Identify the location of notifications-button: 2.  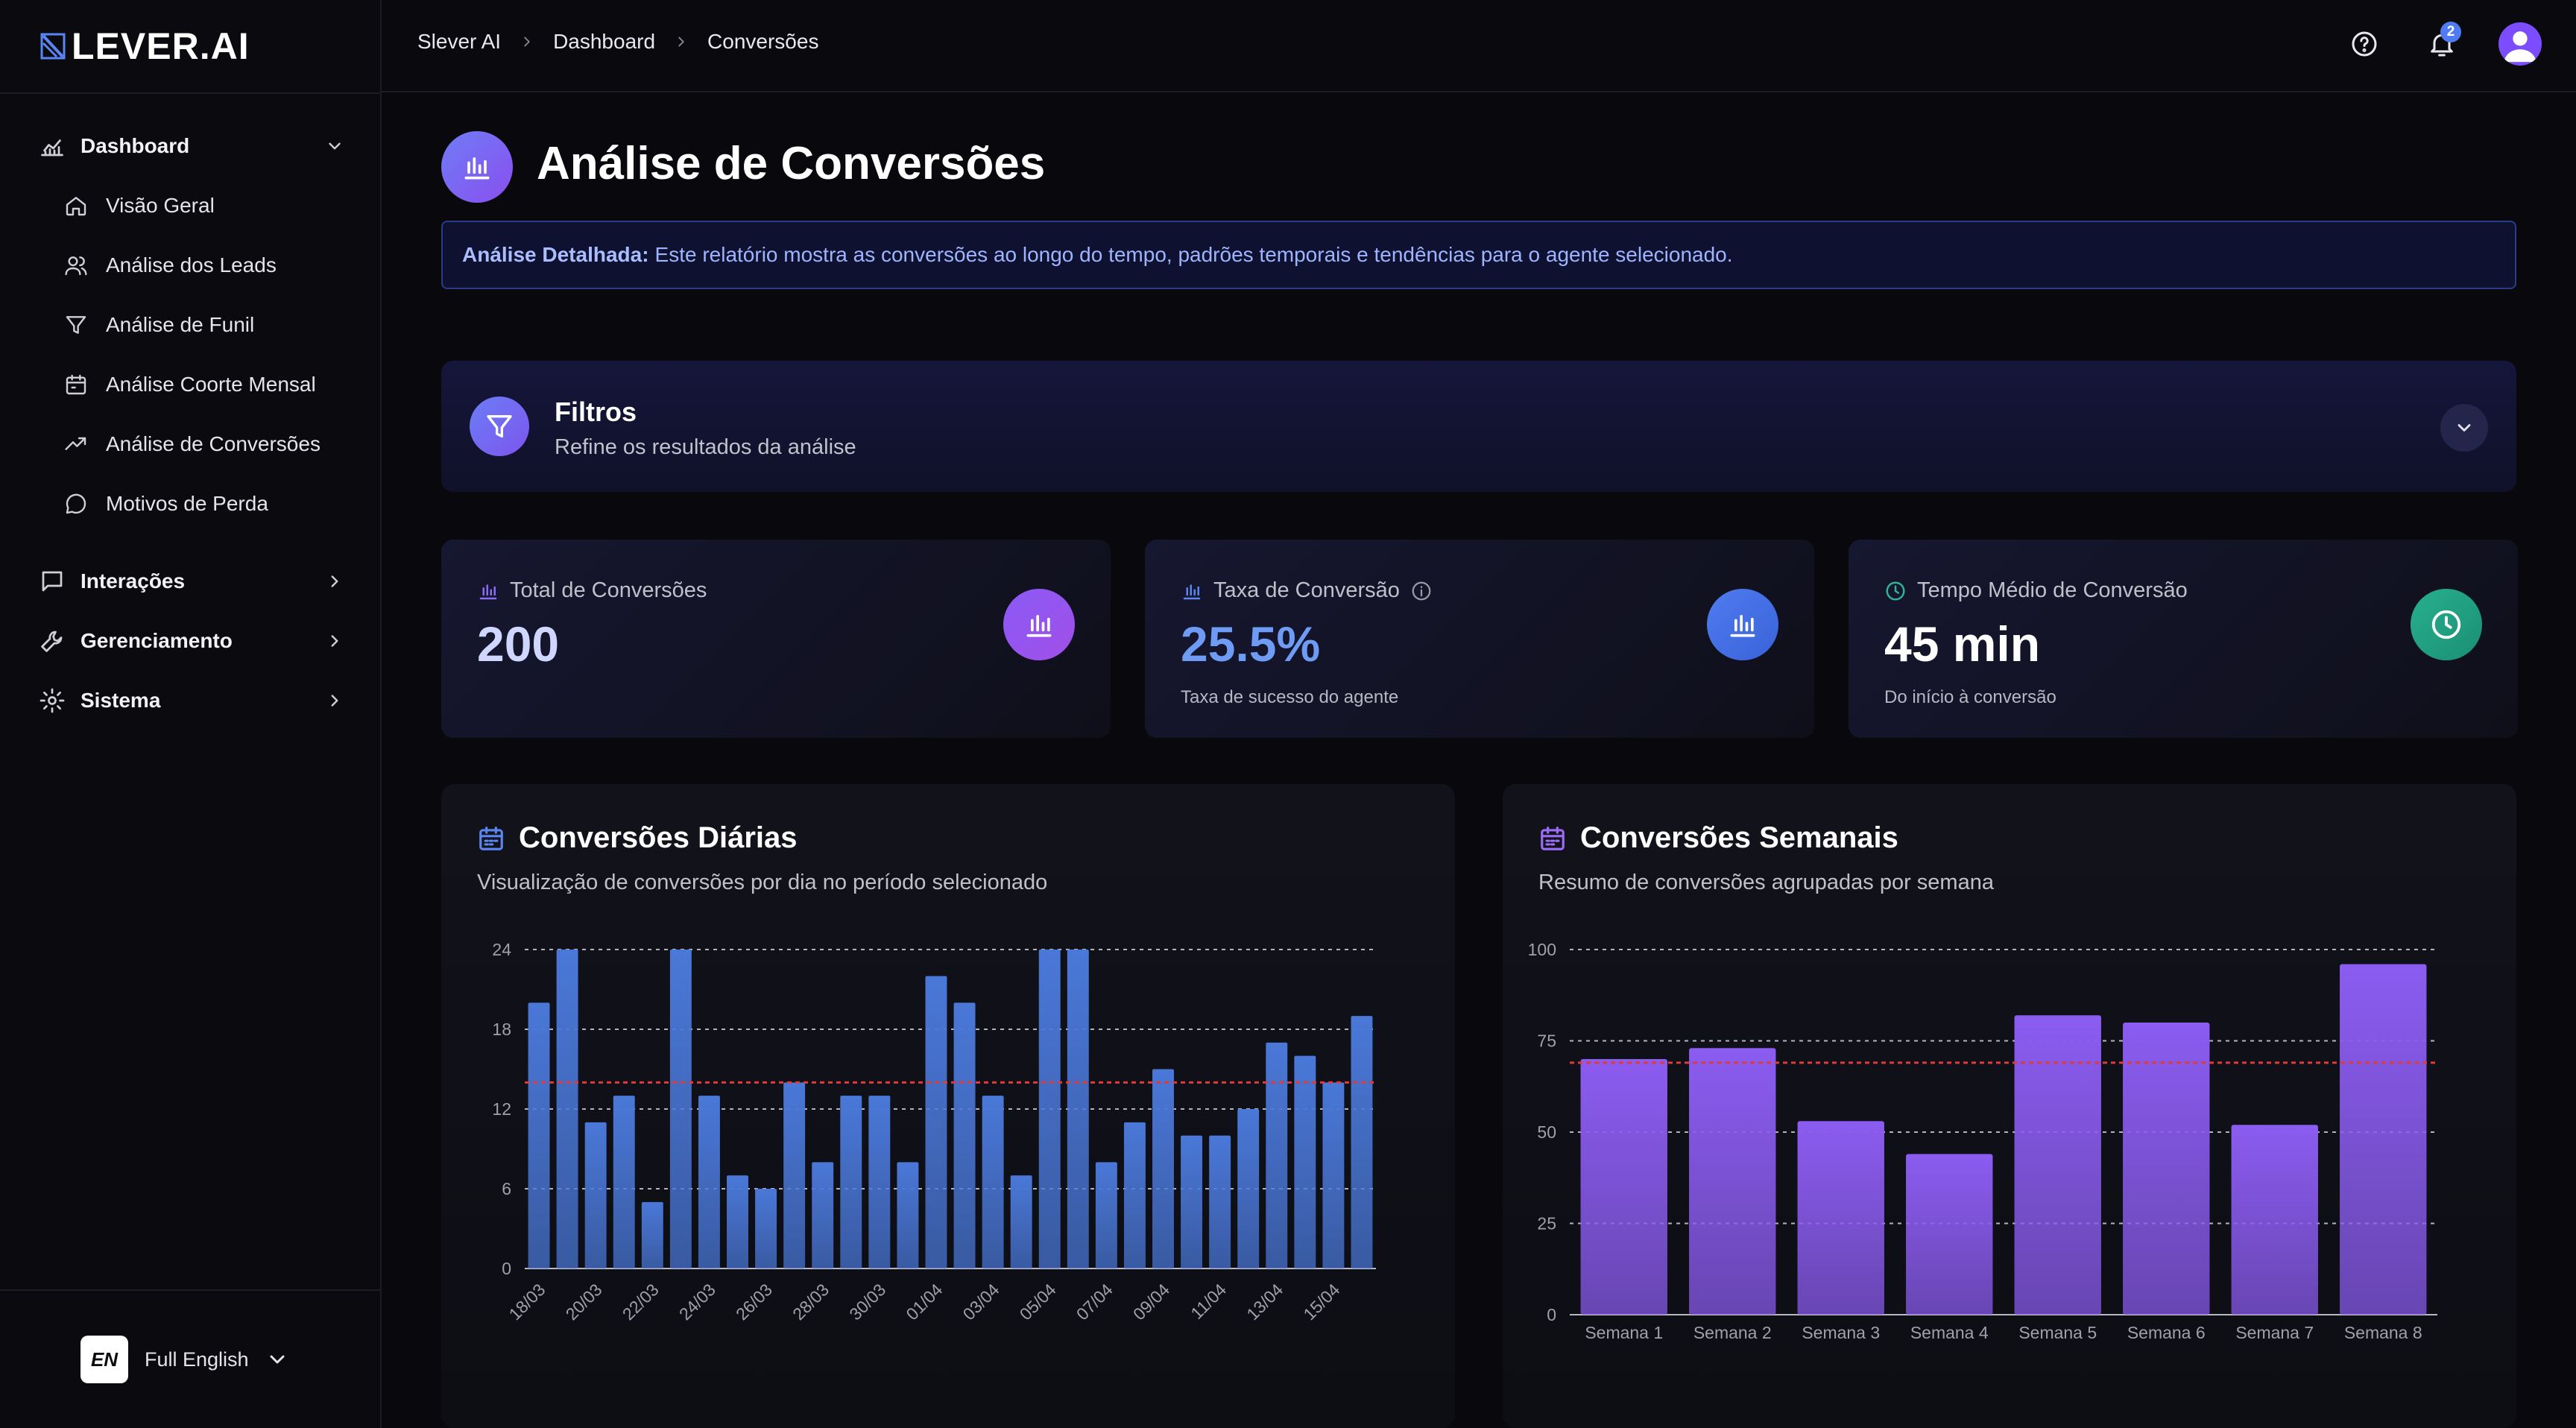
(2442, 43).